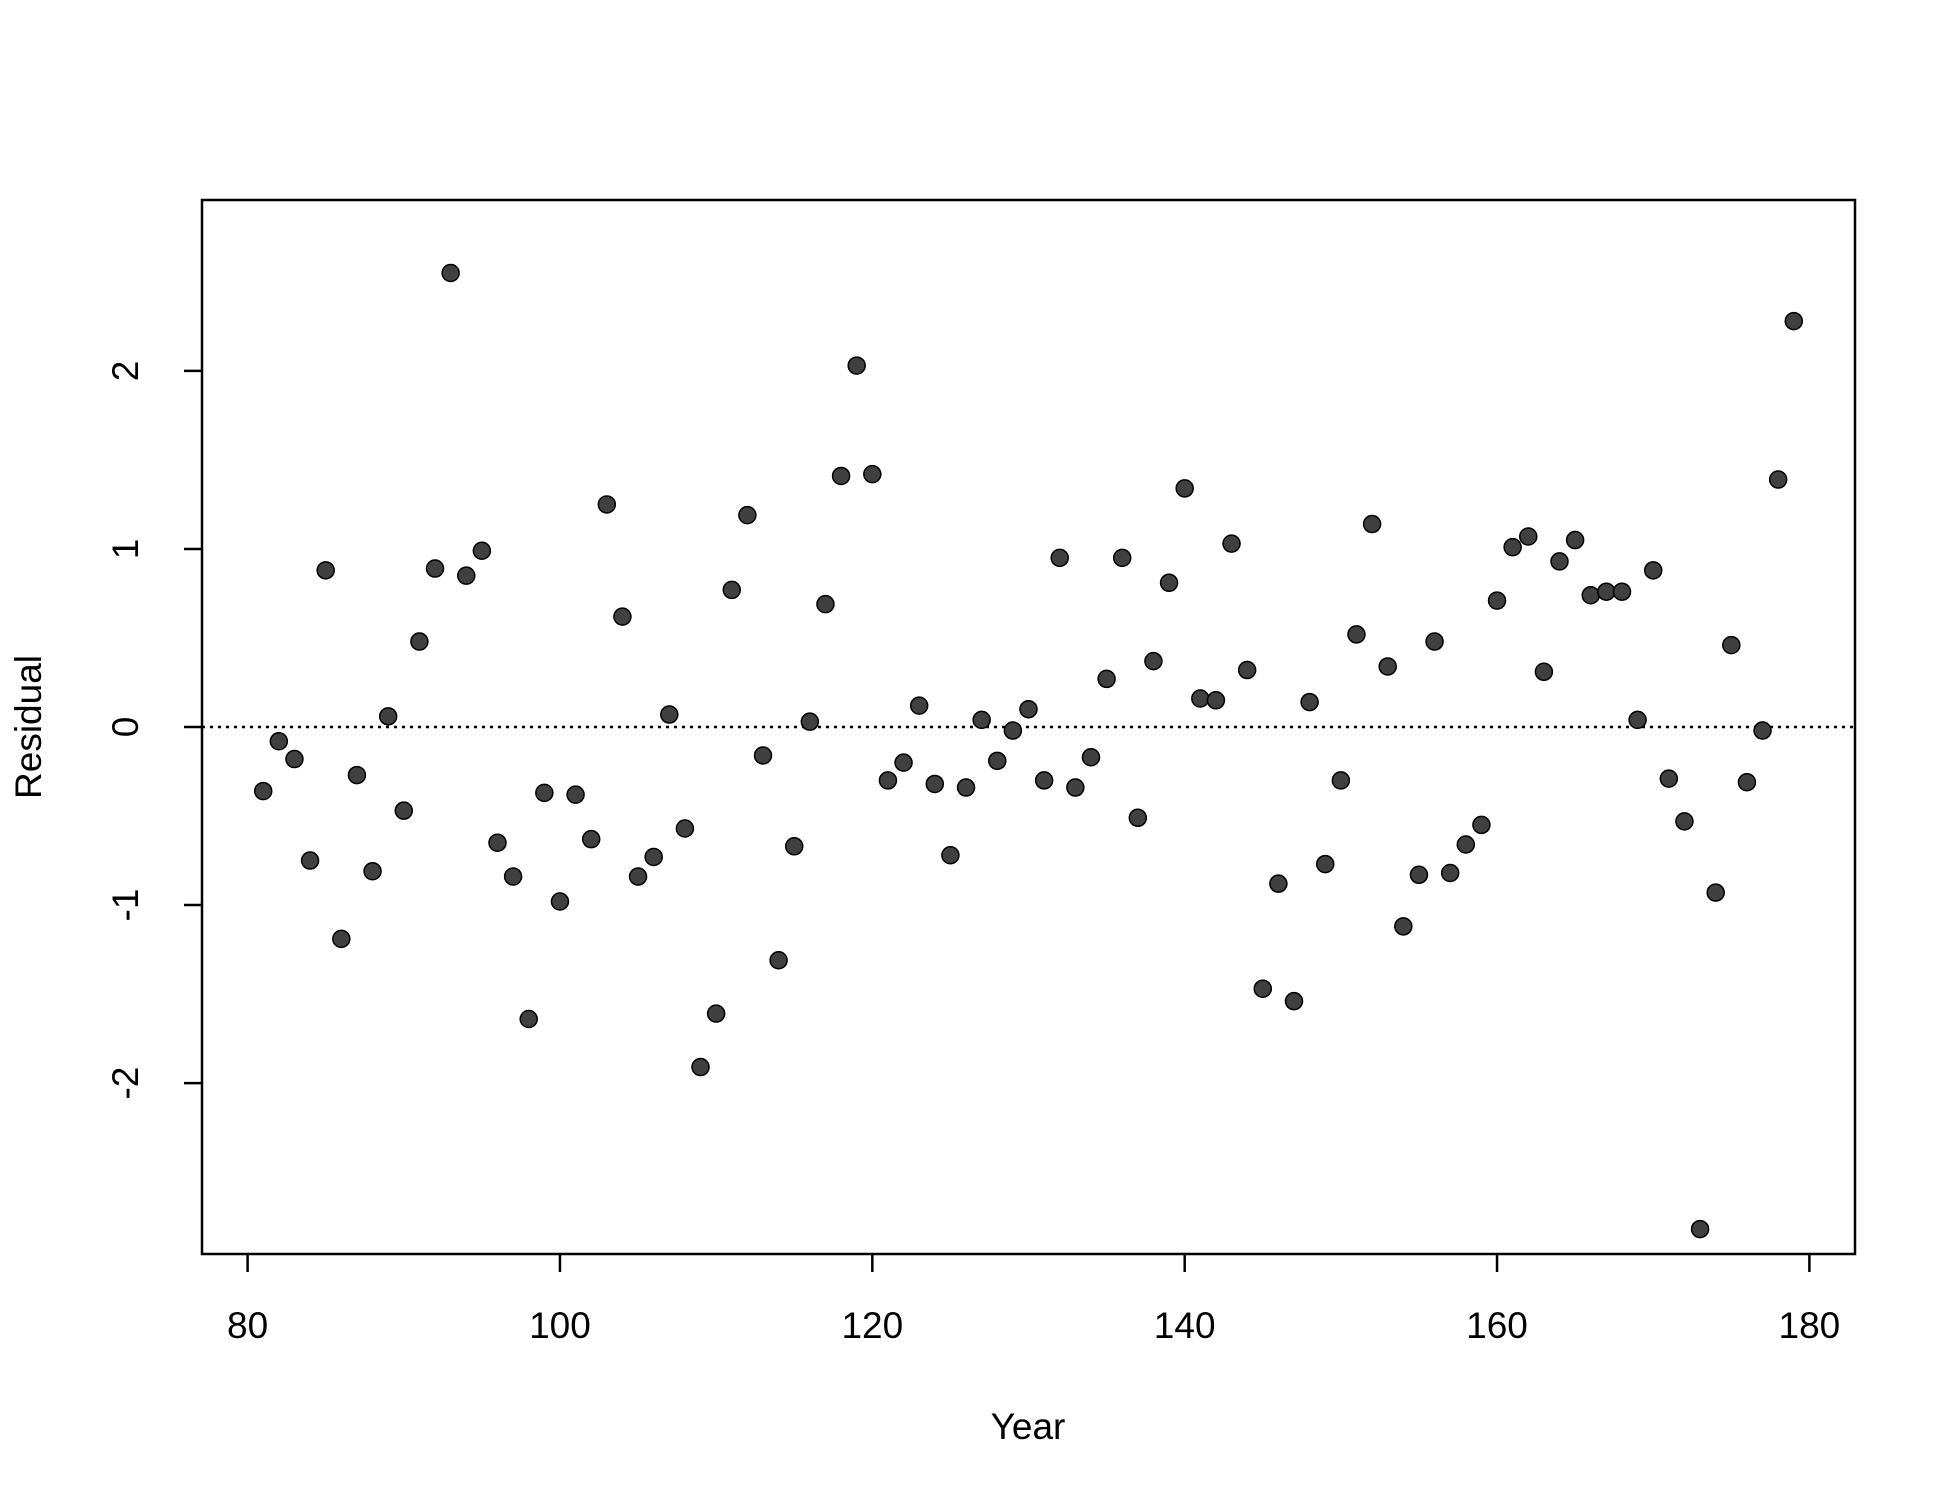  Describe the element at coordinates (872, 1325) in the screenshot. I see `x-tick-label: 120` at that location.